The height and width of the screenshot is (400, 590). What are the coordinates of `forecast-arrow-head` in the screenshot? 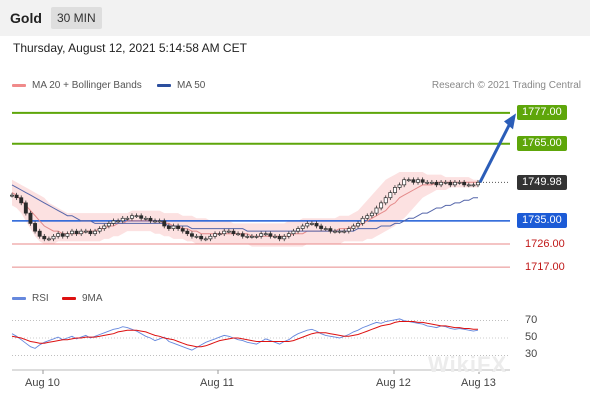 It's located at (510, 121).